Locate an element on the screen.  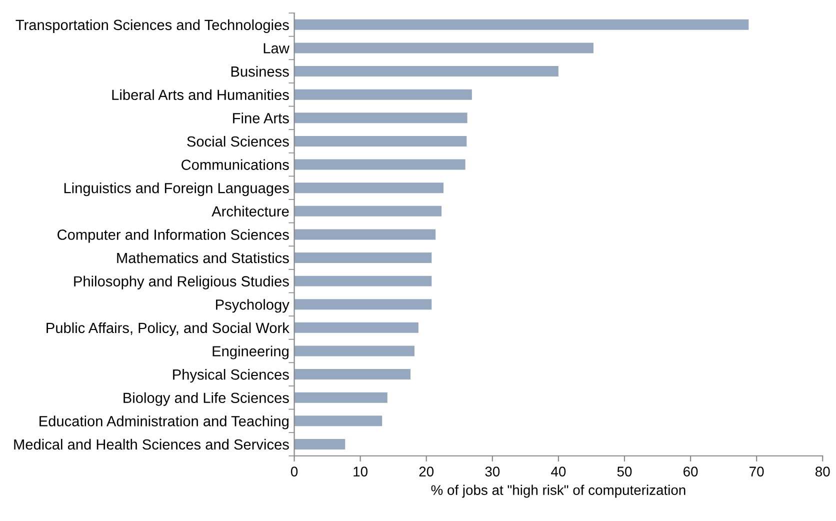
y-tick-label: Philosophy and Religious Studies is located at coordinates (181, 283).